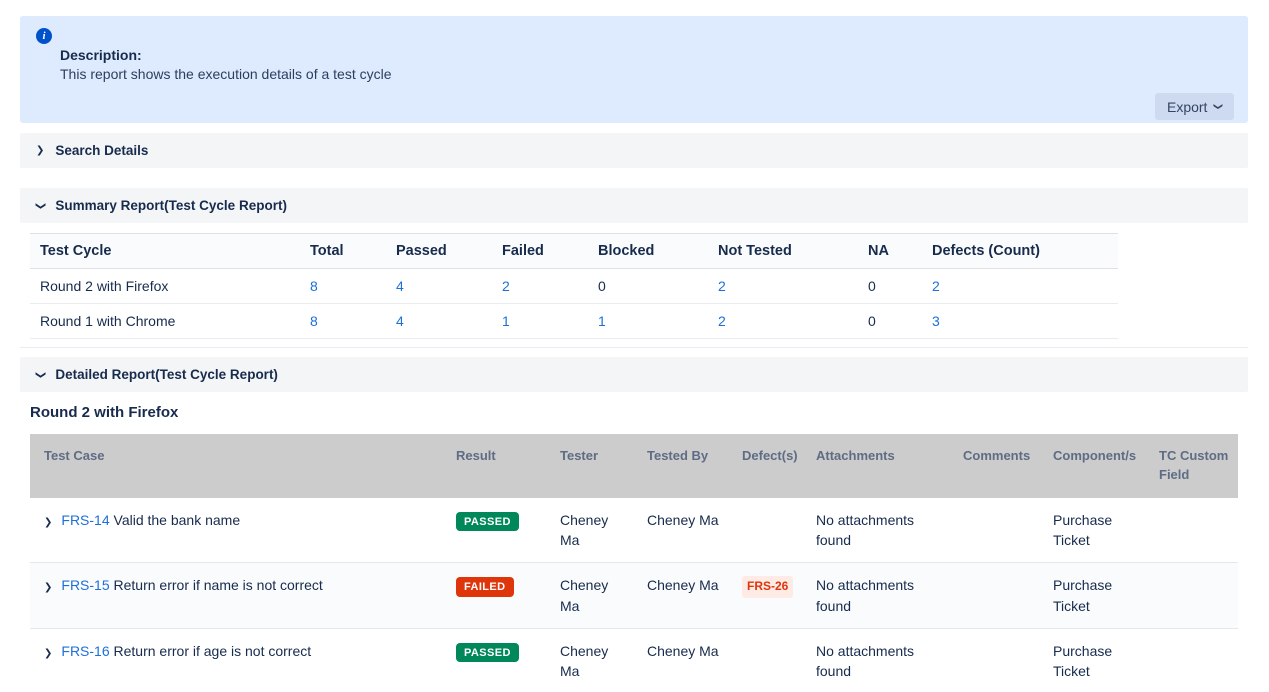 This screenshot has width=1269, height=692. I want to click on section-summary-report: ❯ Summary Report(Test Cycle Report), so click(634, 205).